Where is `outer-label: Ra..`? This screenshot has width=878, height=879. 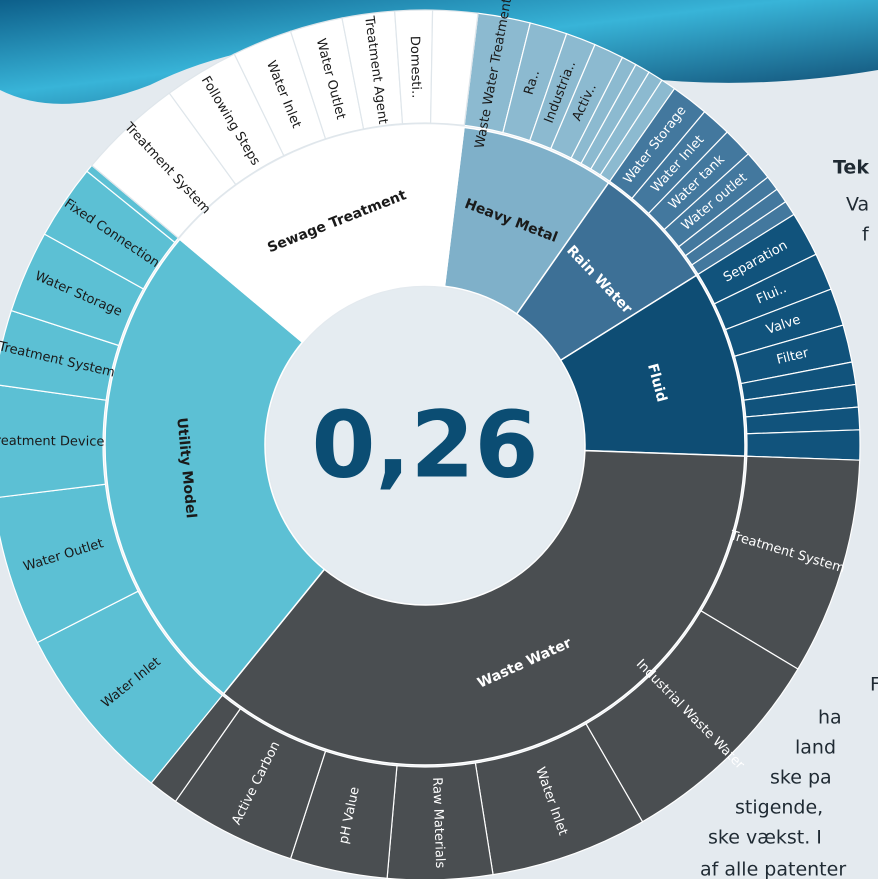
outer-label: Ra.. is located at coordinates (532, 82).